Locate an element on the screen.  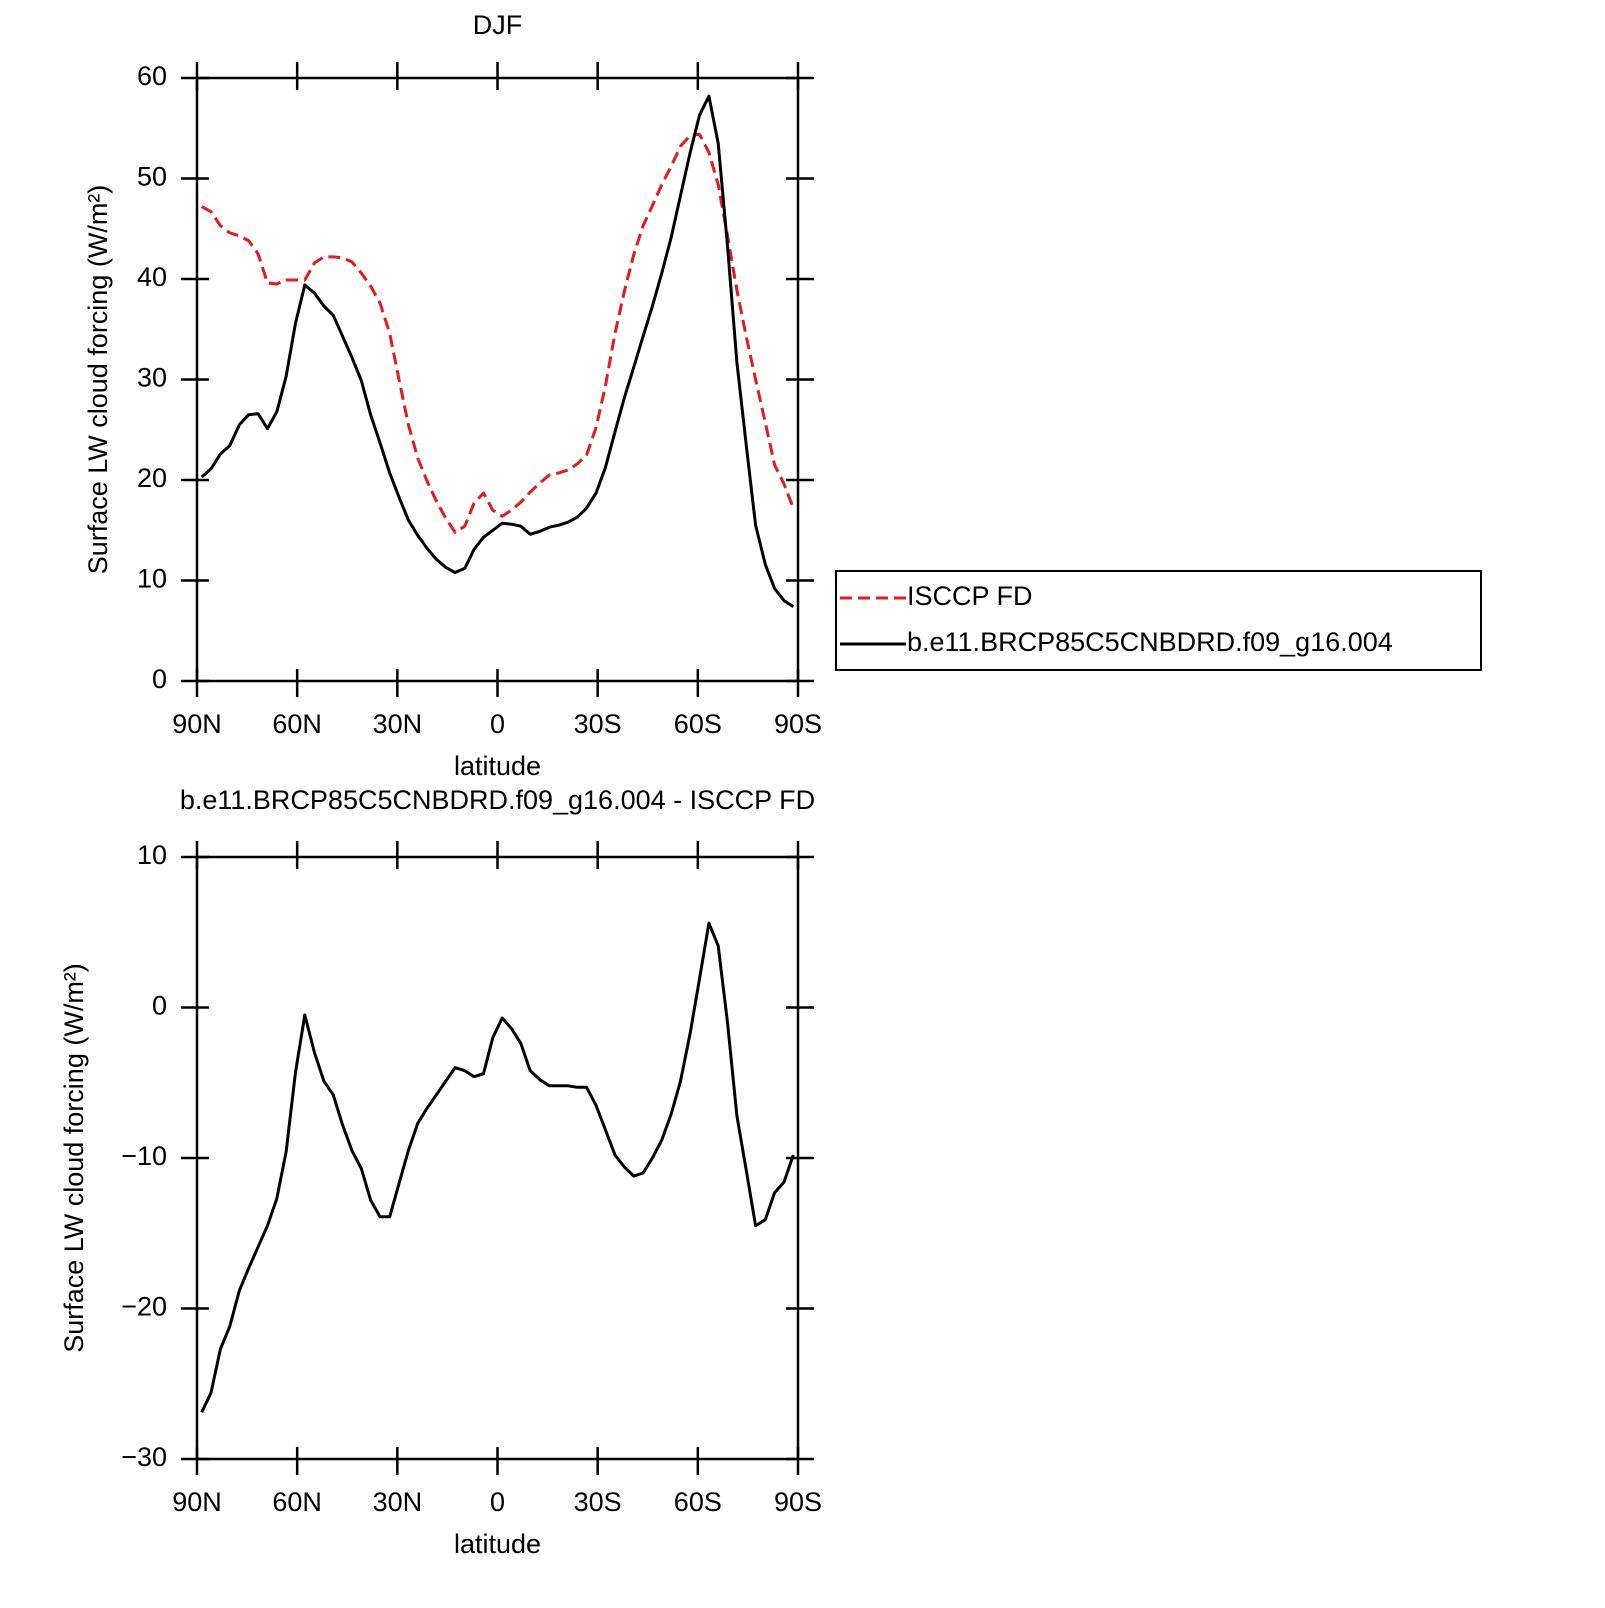
legend-box is located at coordinates (1158, 620).